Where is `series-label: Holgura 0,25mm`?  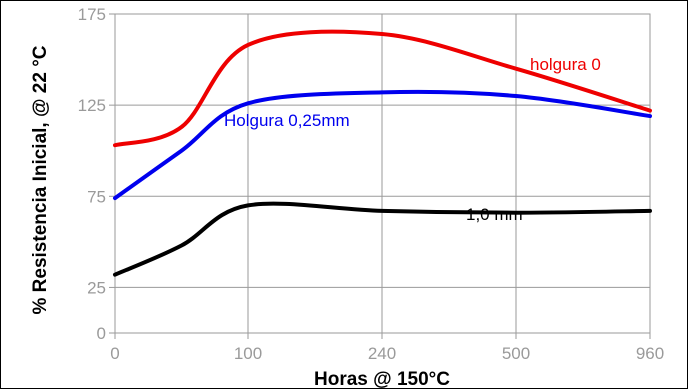 series-label: Holgura 0,25mm is located at coordinates (287, 120).